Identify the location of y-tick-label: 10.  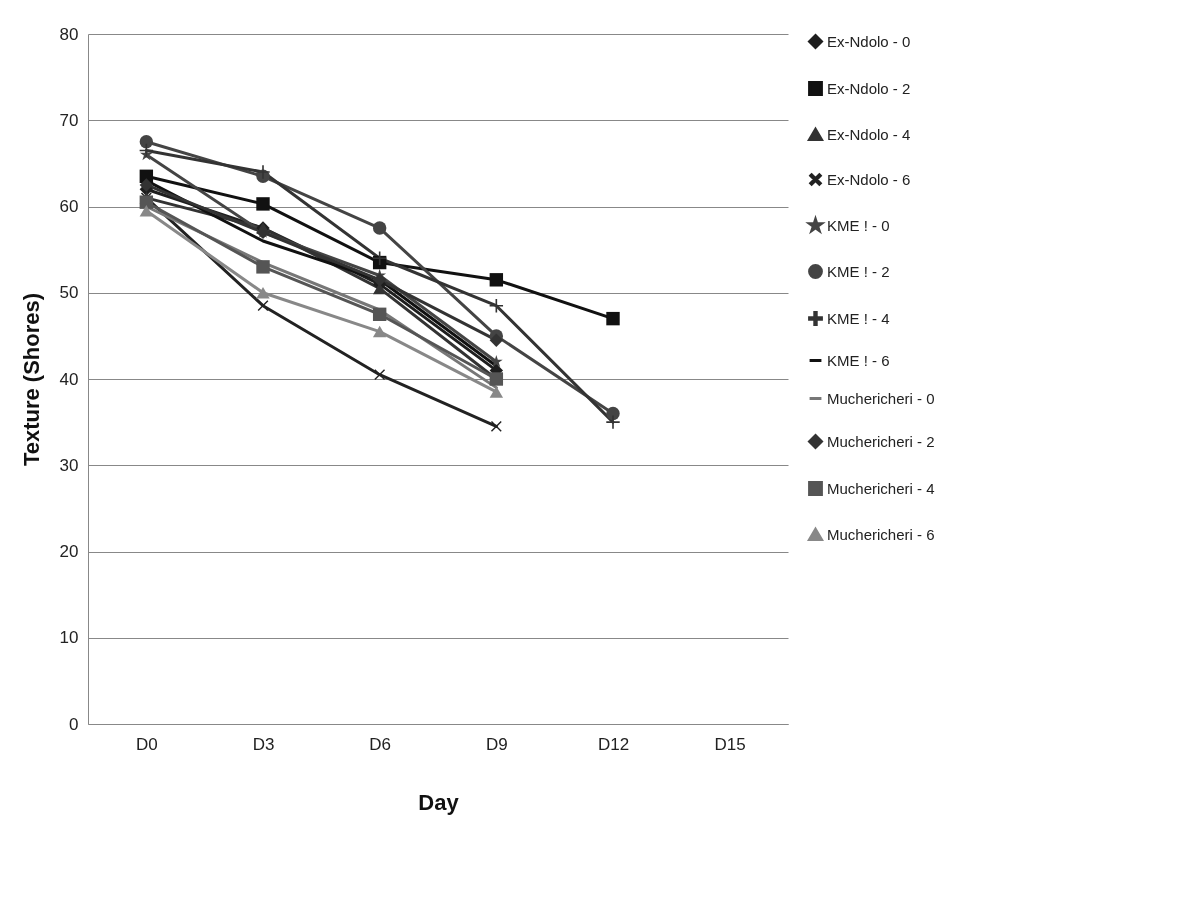
(69, 638).